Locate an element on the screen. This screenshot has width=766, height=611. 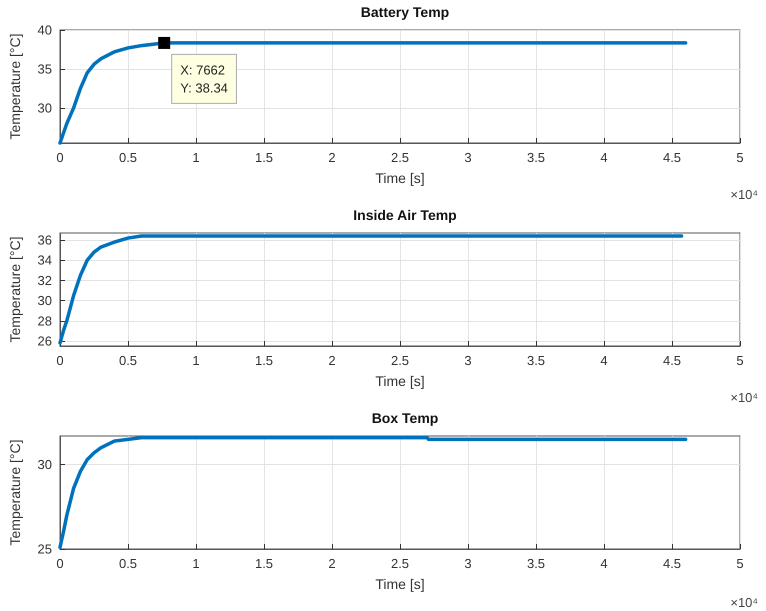
y-tick-label: 36 is located at coordinates (45, 240).